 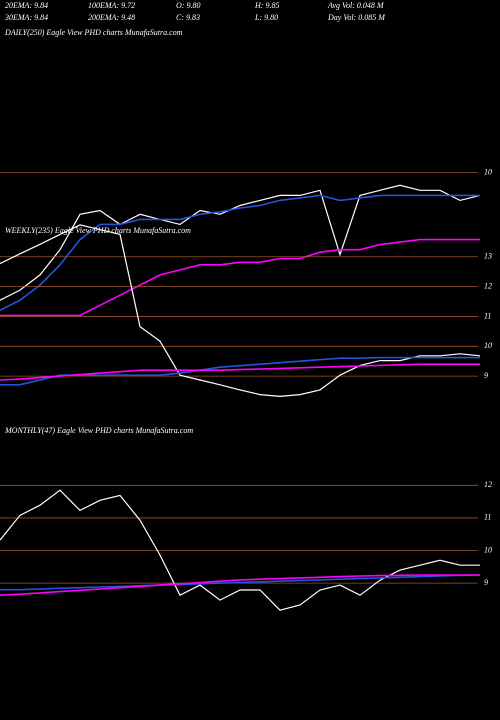 What do you see at coordinates (356, 5) in the screenshot?
I see `header-stat: Avg Vol: 0.048 M` at bounding box center [356, 5].